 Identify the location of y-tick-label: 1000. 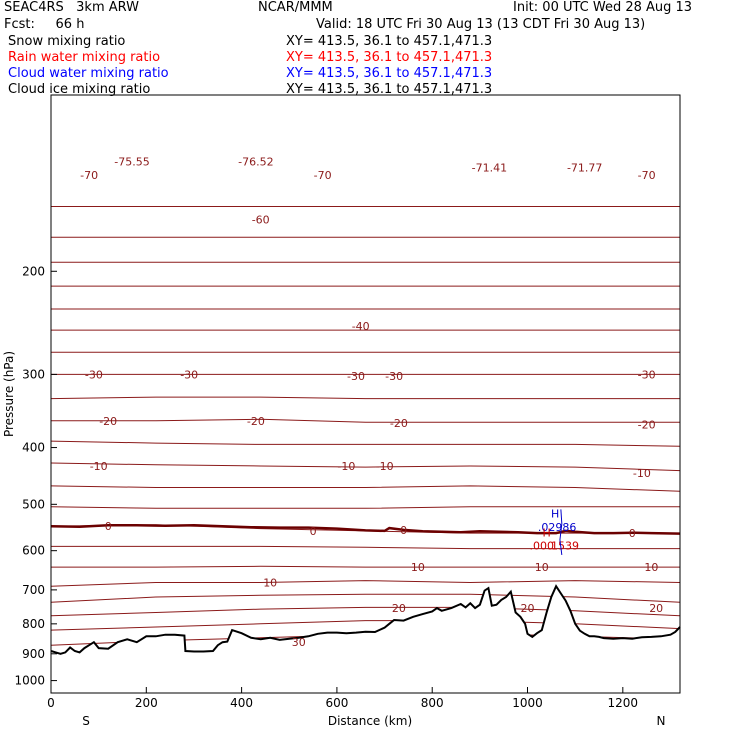
(29, 681).